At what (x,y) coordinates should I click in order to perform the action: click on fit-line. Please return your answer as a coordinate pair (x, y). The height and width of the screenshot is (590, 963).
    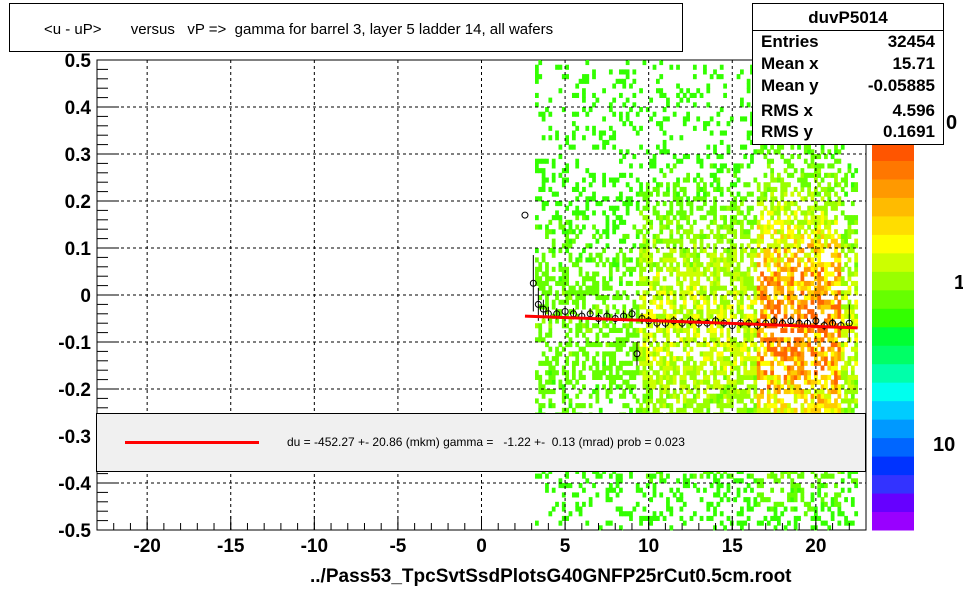
    Looking at the image, I should click on (691, 322).